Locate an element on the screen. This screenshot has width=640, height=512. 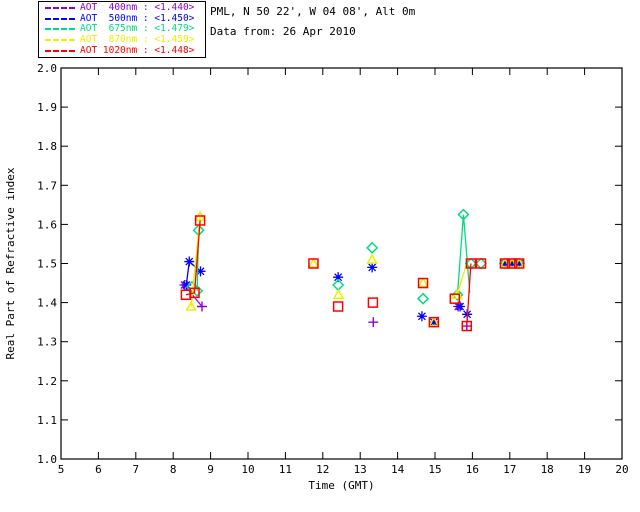
legend-item-1020nm: AOT 1020nm : <1.448> is located at coordinates (125, 50).